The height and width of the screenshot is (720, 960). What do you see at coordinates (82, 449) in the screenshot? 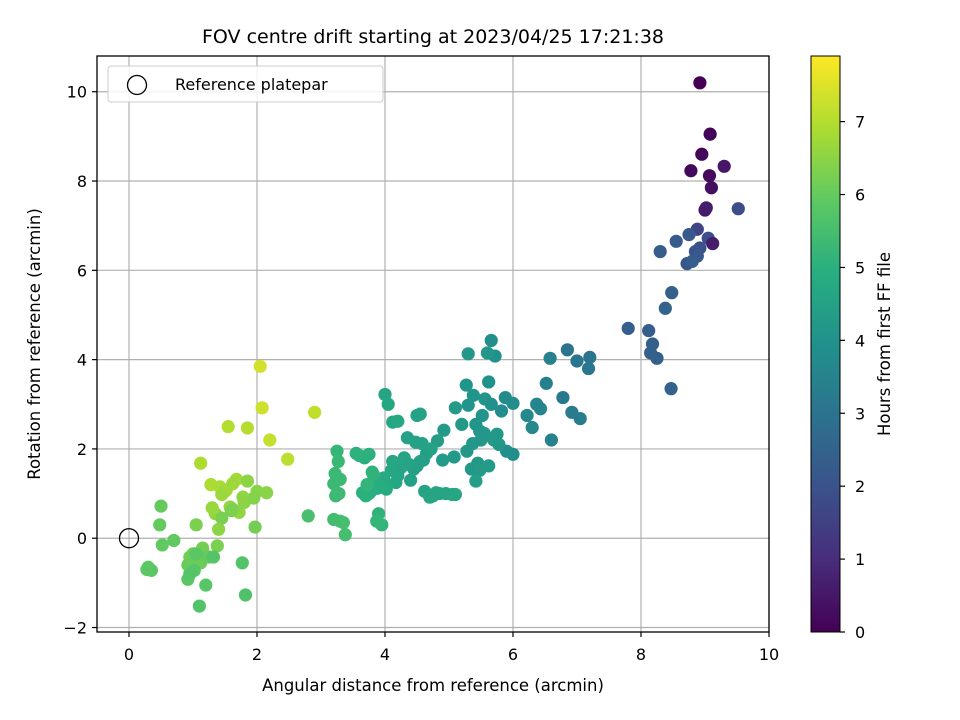
I see `y-tick-label: 2` at bounding box center [82, 449].